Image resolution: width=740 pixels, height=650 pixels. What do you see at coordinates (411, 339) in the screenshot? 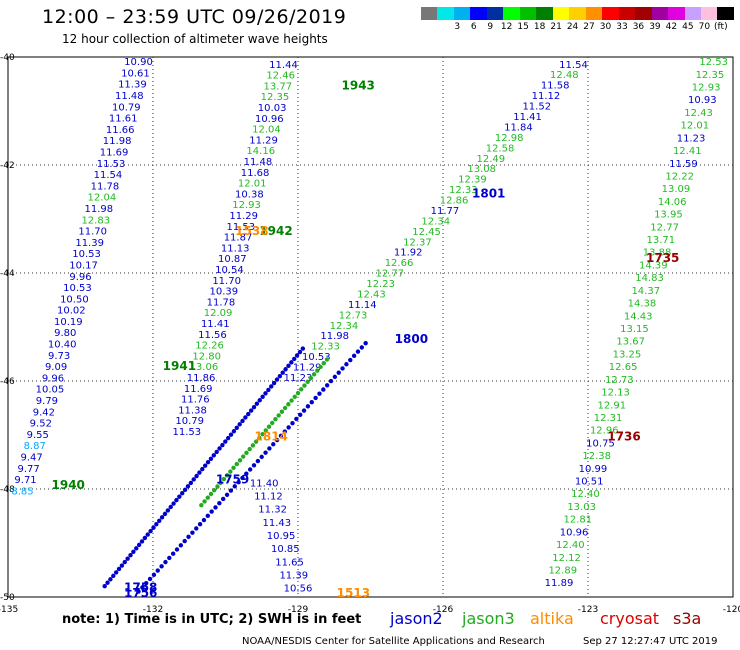
I see `pass-time-label: 1800` at bounding box center [411, 339].